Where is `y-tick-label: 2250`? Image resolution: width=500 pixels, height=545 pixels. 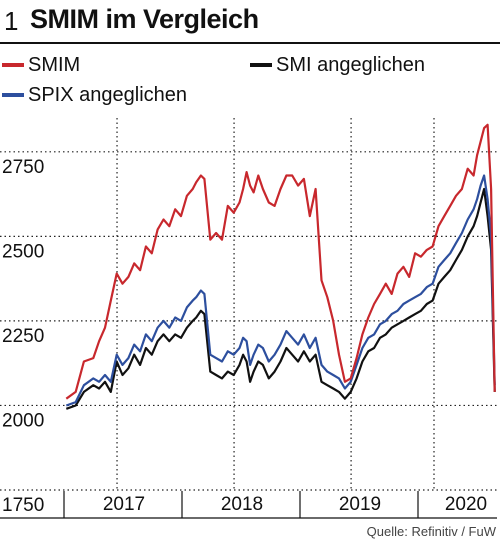 y-tick-label: 2250 is located at coordinates (23, 336).